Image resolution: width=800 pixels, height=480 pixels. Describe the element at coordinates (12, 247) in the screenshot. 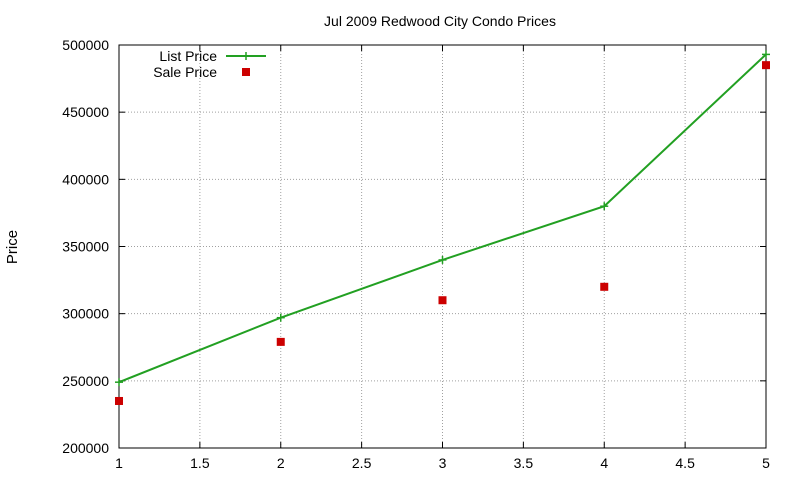

I see `y-axis-label: Price` at that location.